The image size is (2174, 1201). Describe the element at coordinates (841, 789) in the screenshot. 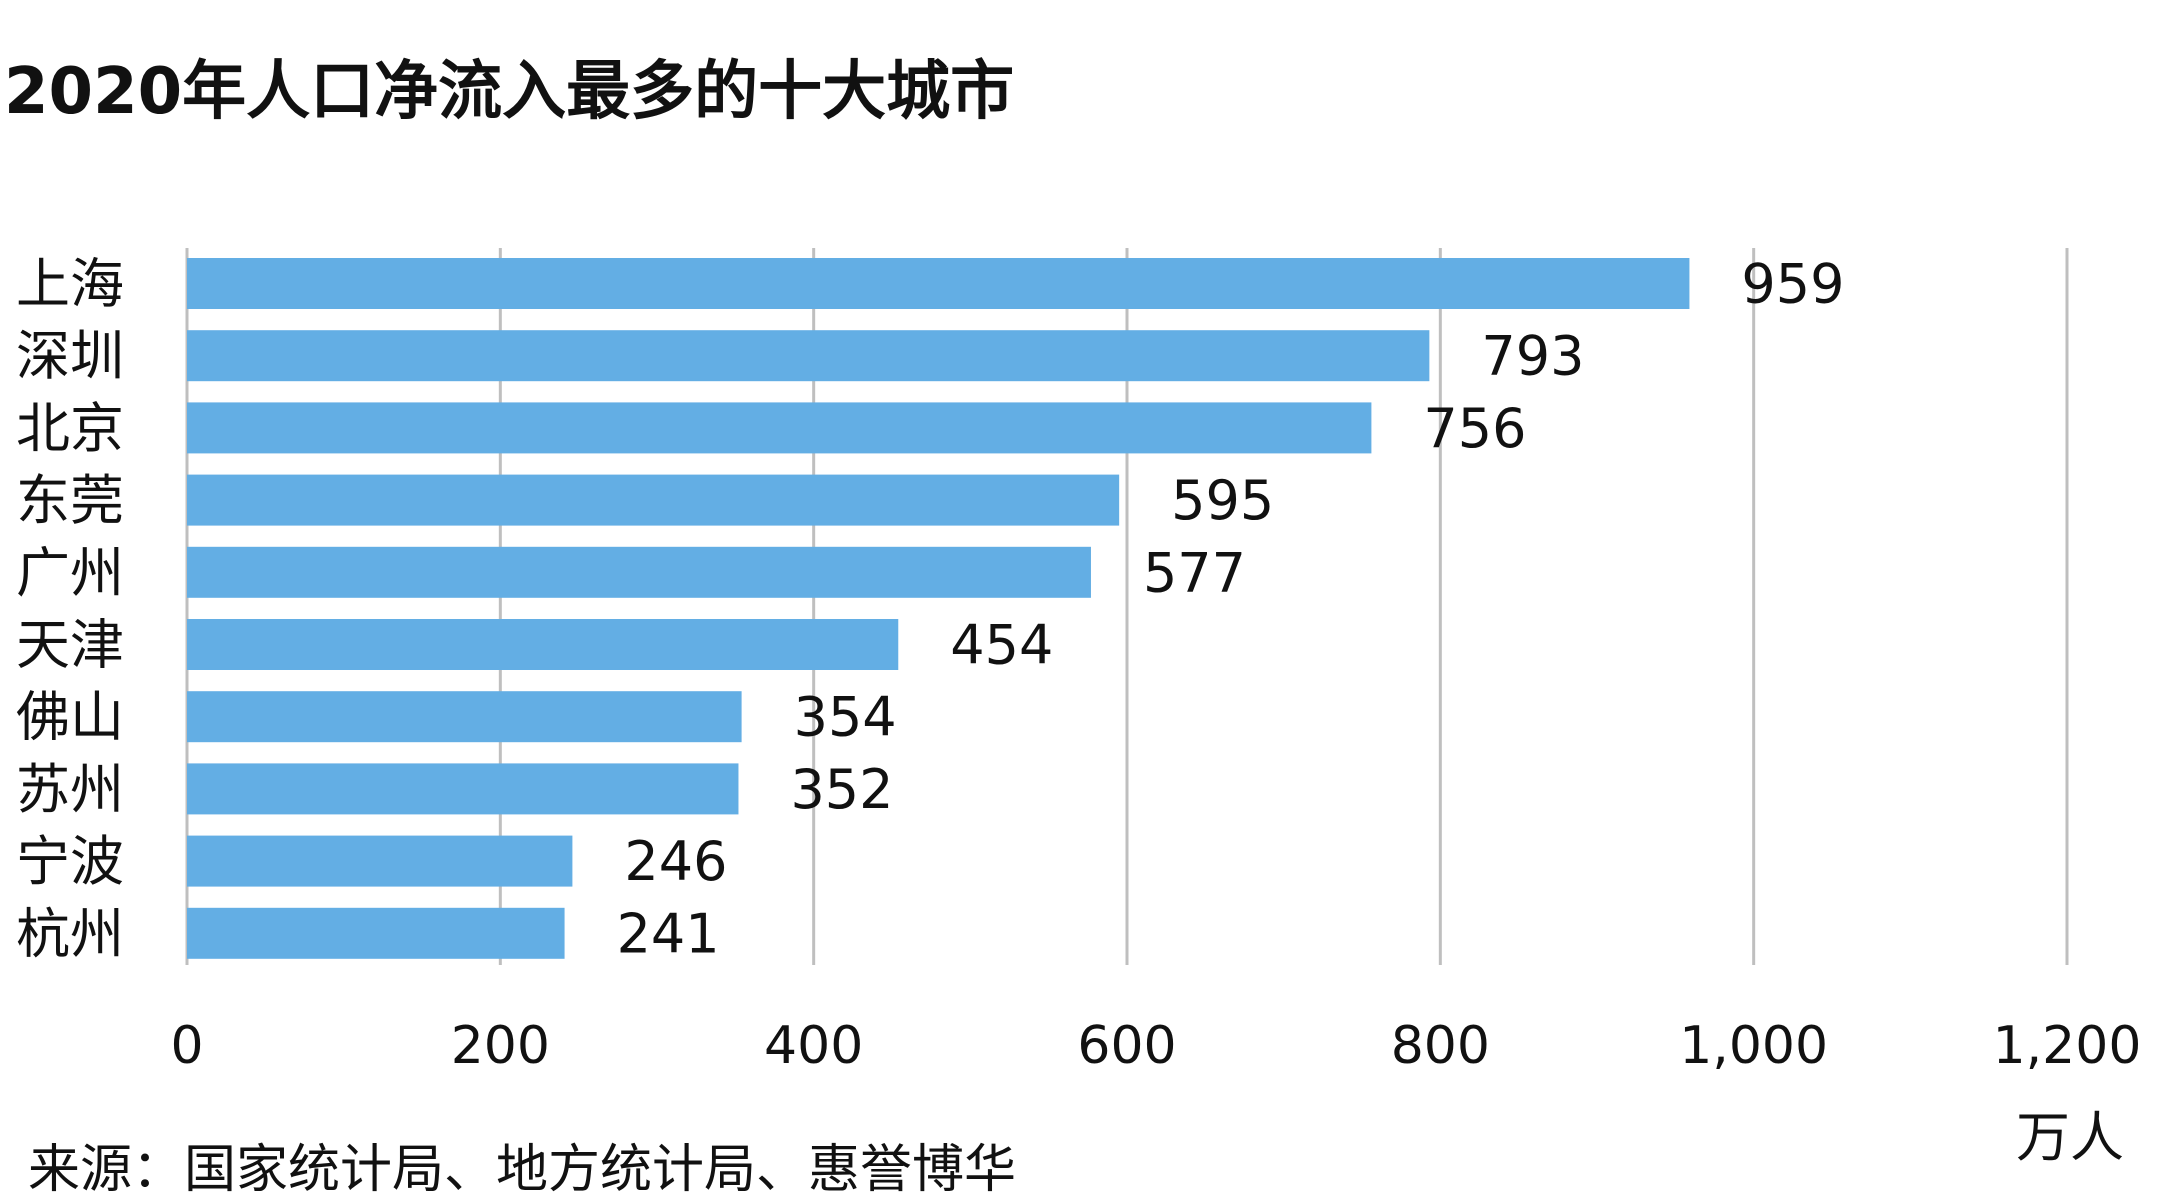

I see `data-label: 352` at that location.